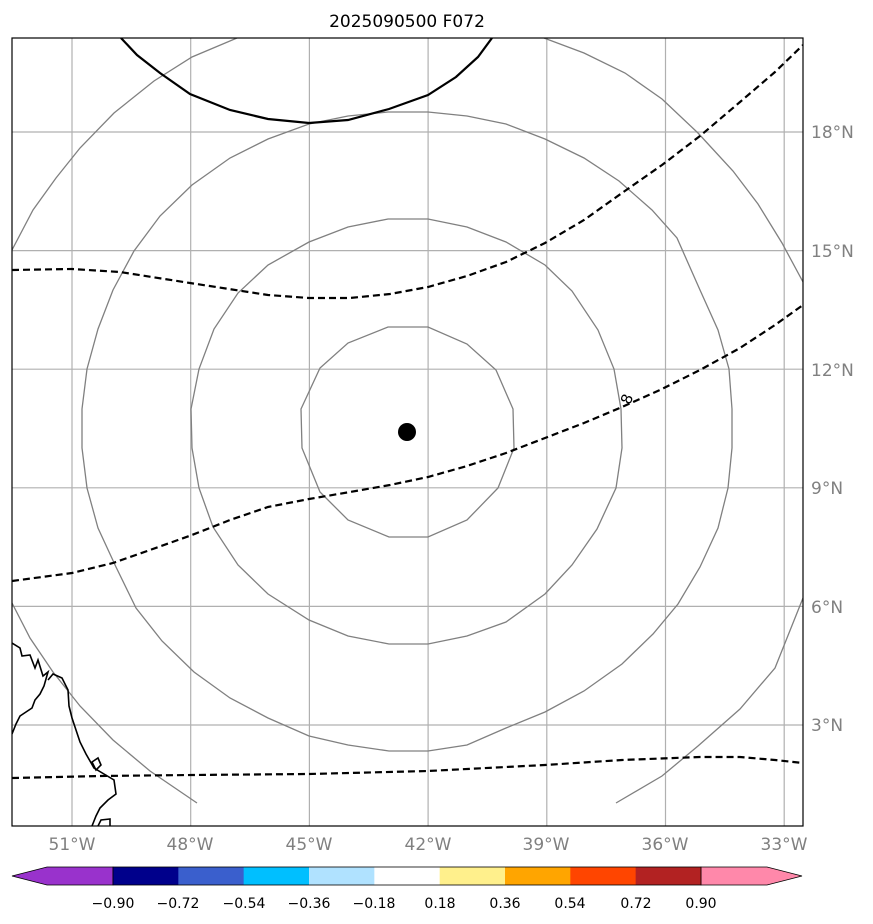  I want to click on lon-label: 33°W, so click(784, 845).